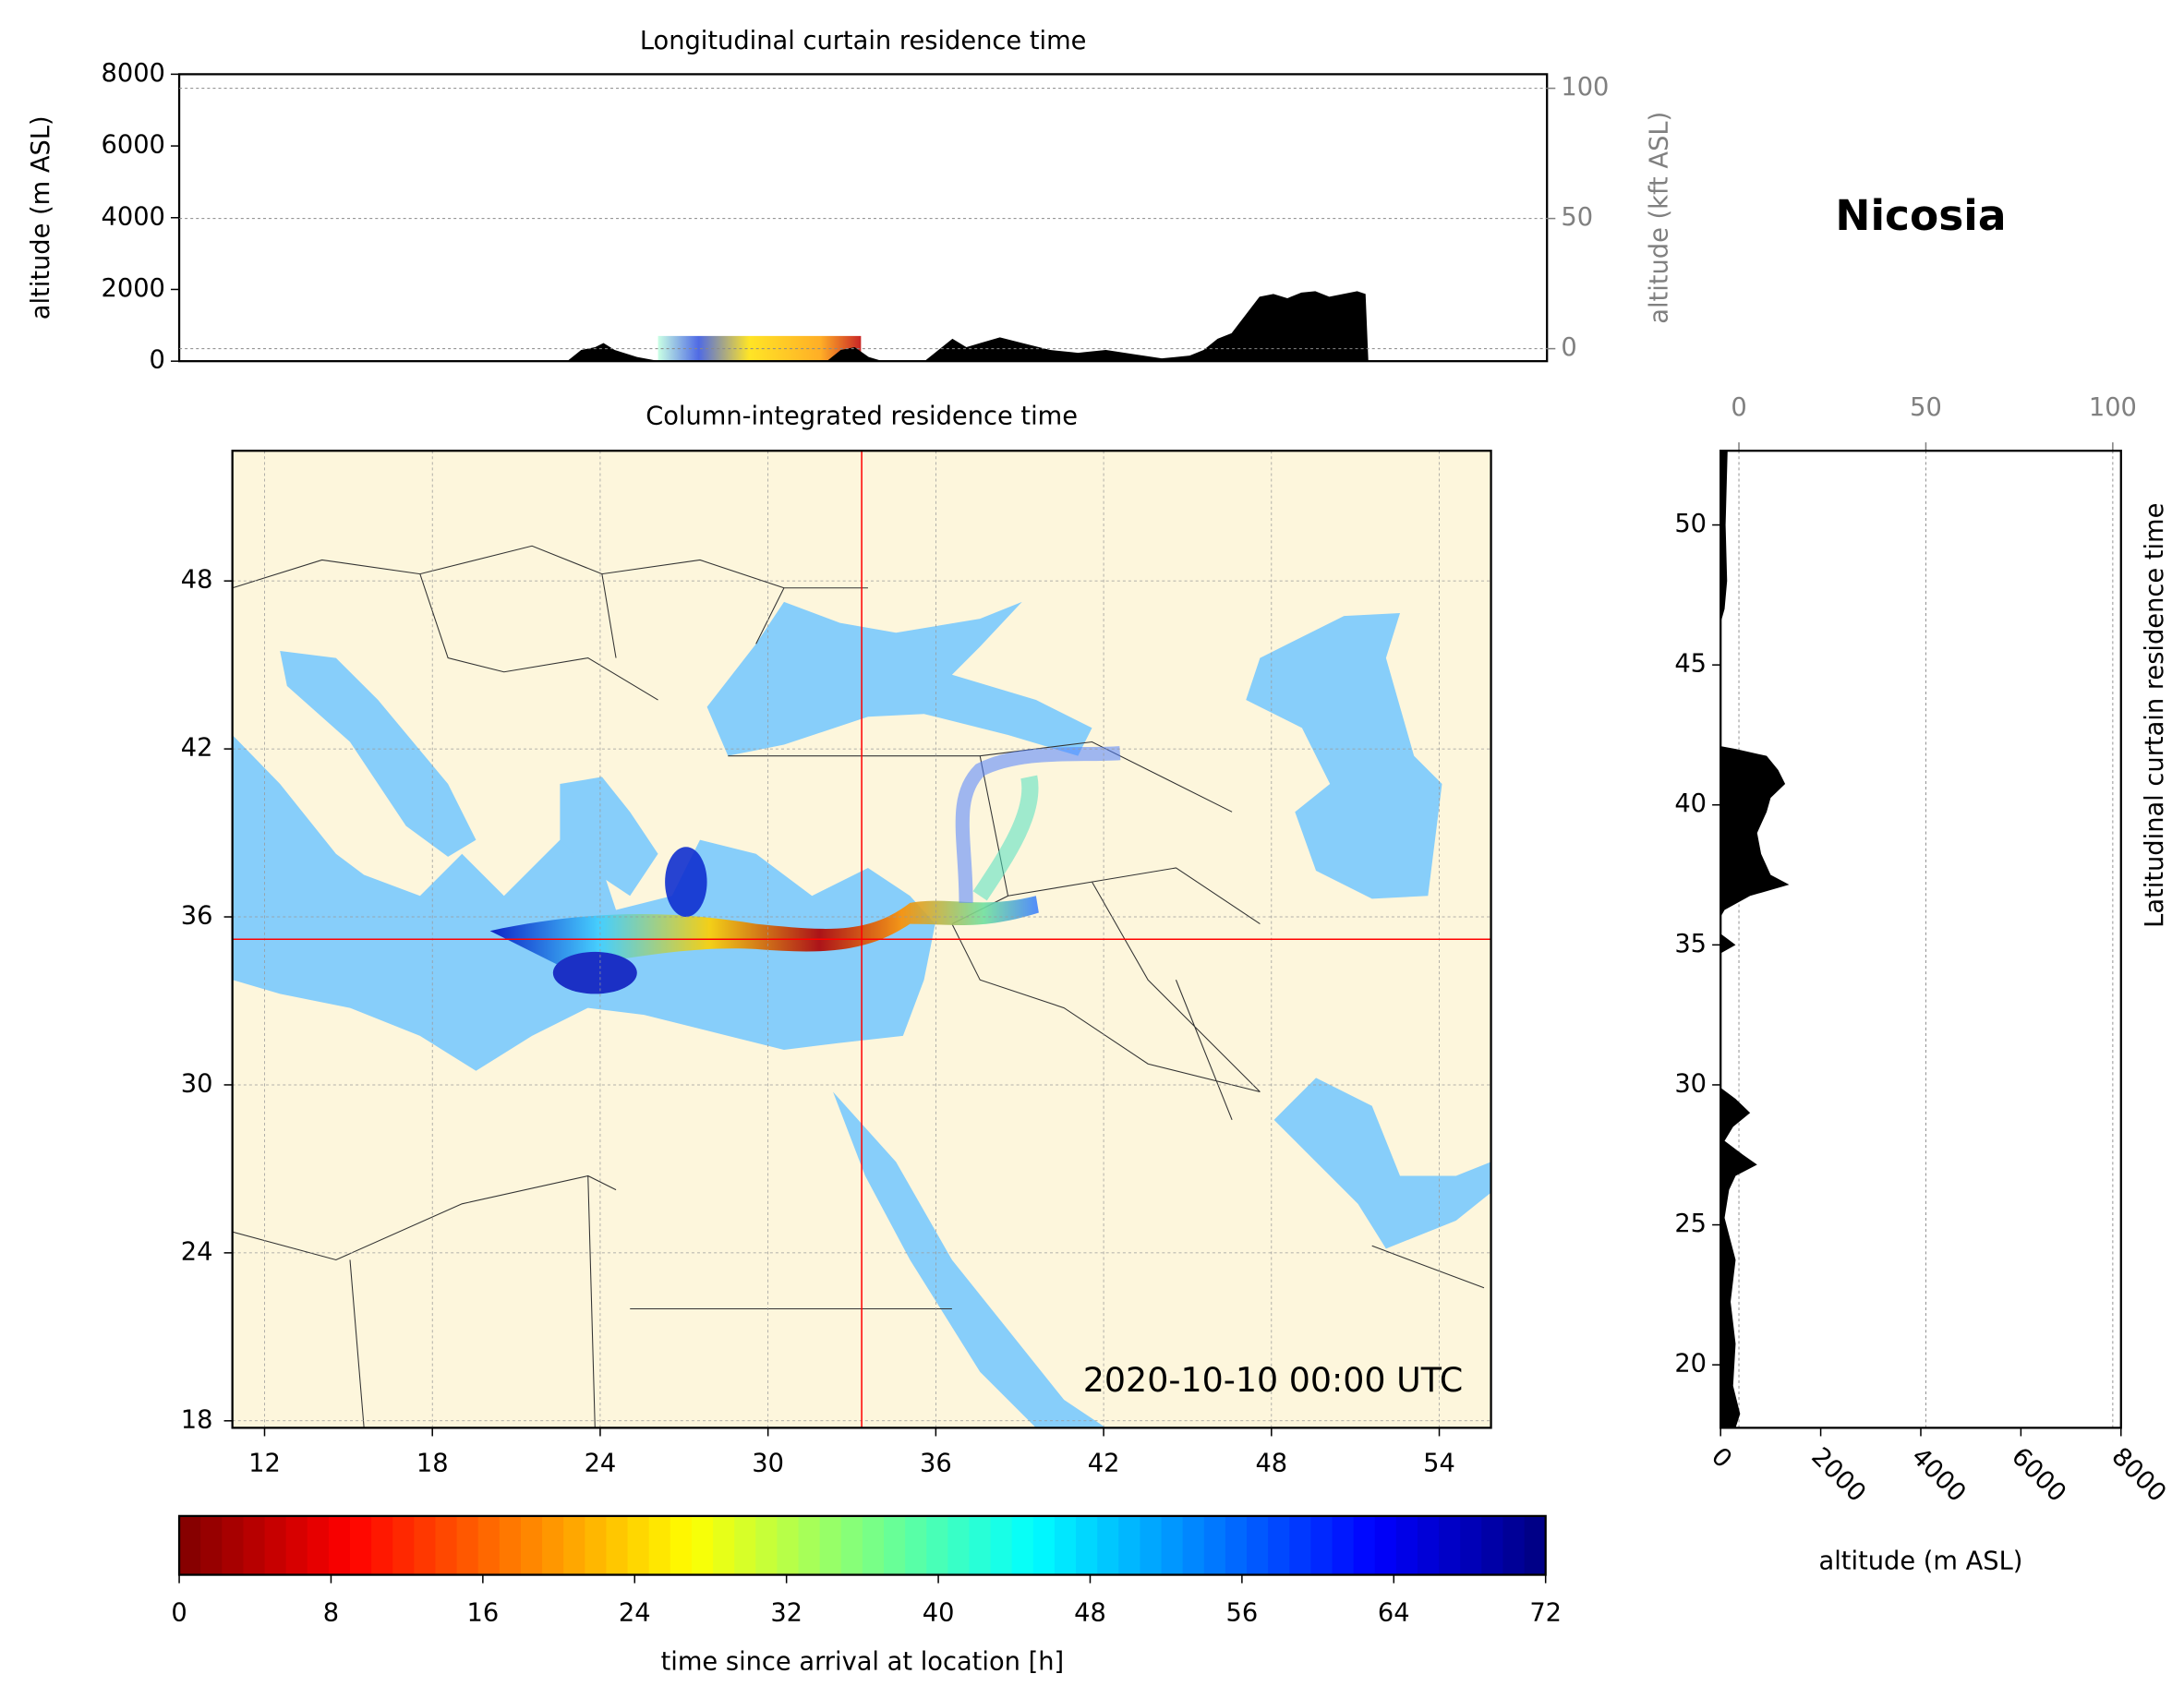  I want to click on colorbar-tick-label: 72, so click(1545, 1613).